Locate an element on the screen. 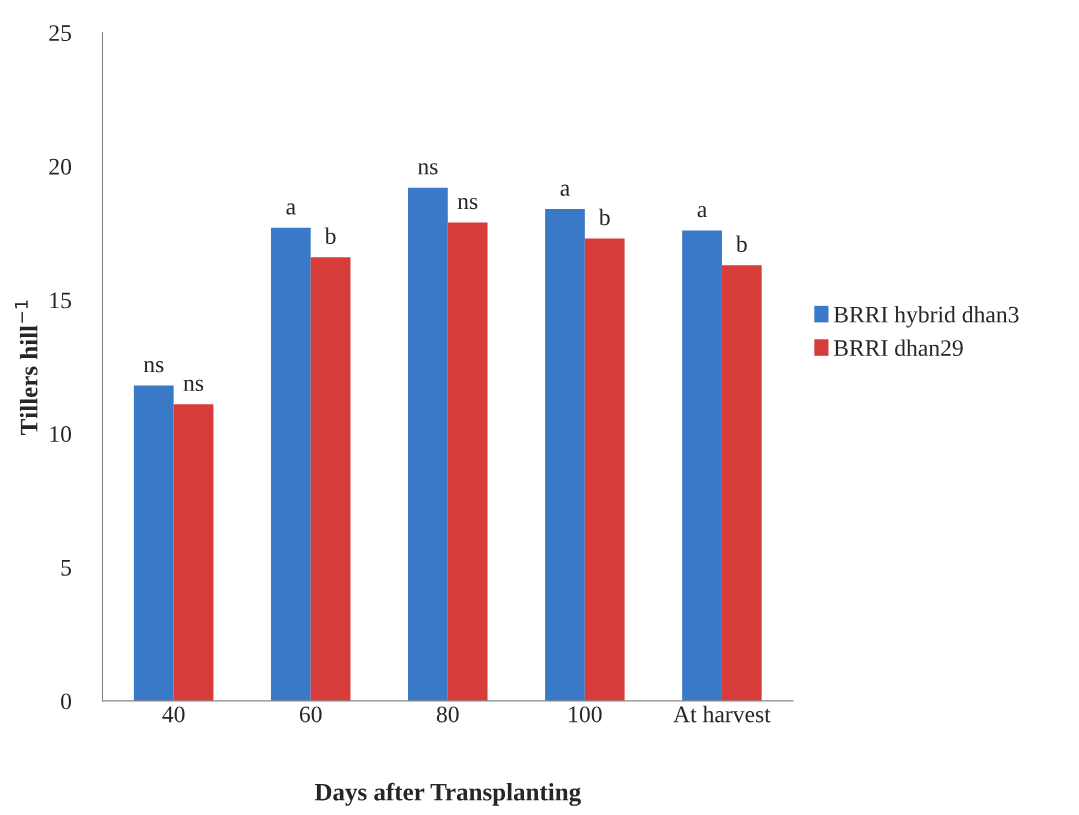 This screenshot has width=1079, height=815. y-tick-label: 25 is located at coordinates (60, 33).